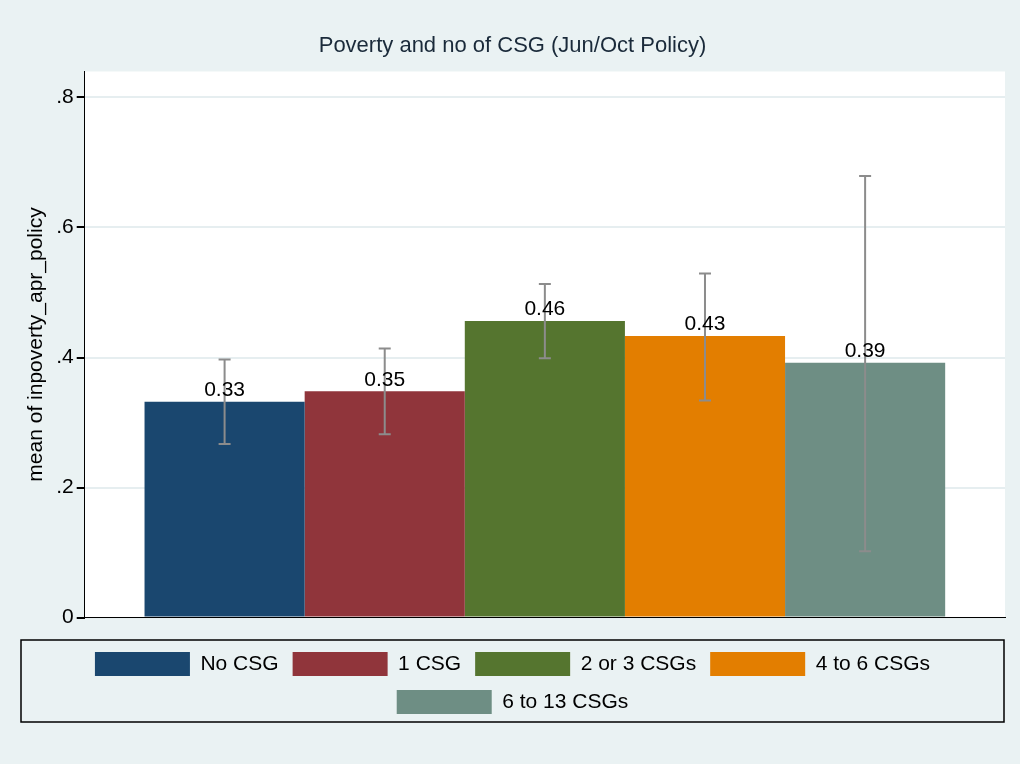 This screenshot has width=1020, height=764. Describe the element at coordinates (35, 344) in the screenshot. I see `y-axis-title: mean of inpoverty_apr_policy` at that location.